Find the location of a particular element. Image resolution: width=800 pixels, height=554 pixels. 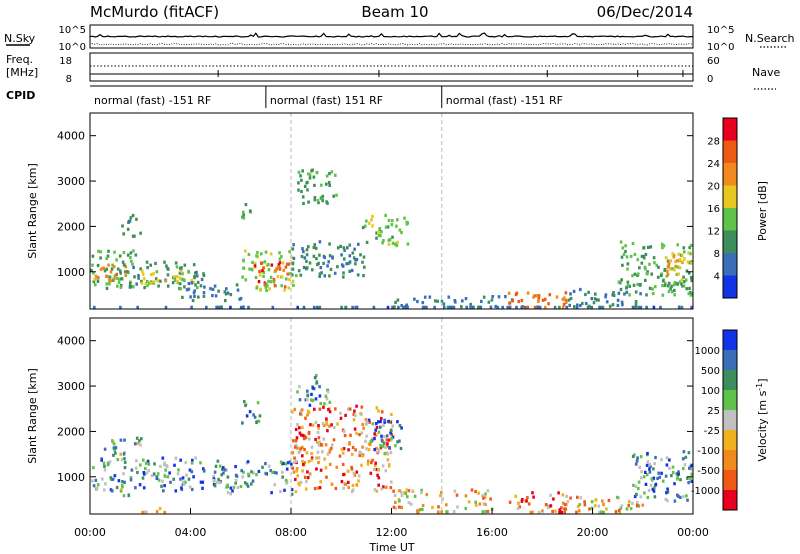

colorbar-tick-label: 24 is located at coordinates (713, 164).